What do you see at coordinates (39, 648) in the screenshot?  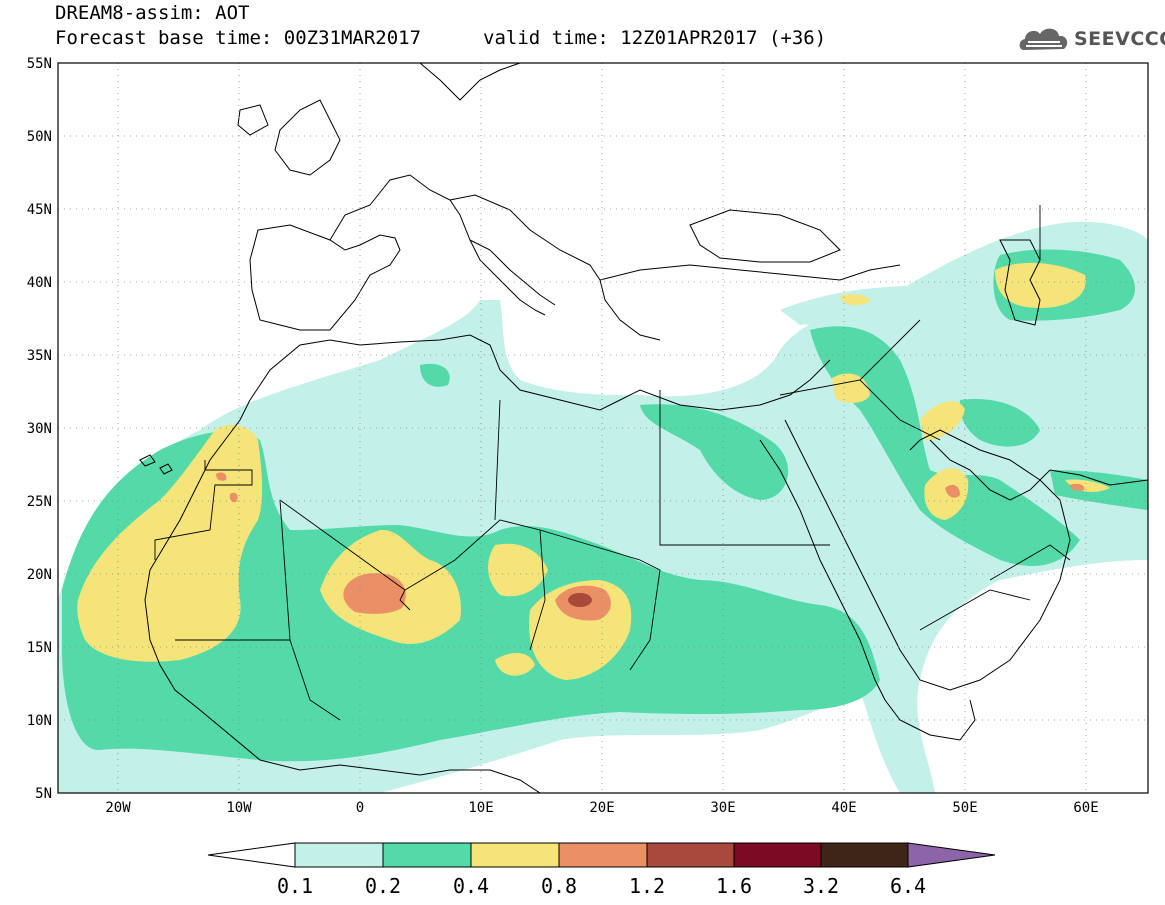 I see `lat-label: 15N` at bounding box center [39, 648].